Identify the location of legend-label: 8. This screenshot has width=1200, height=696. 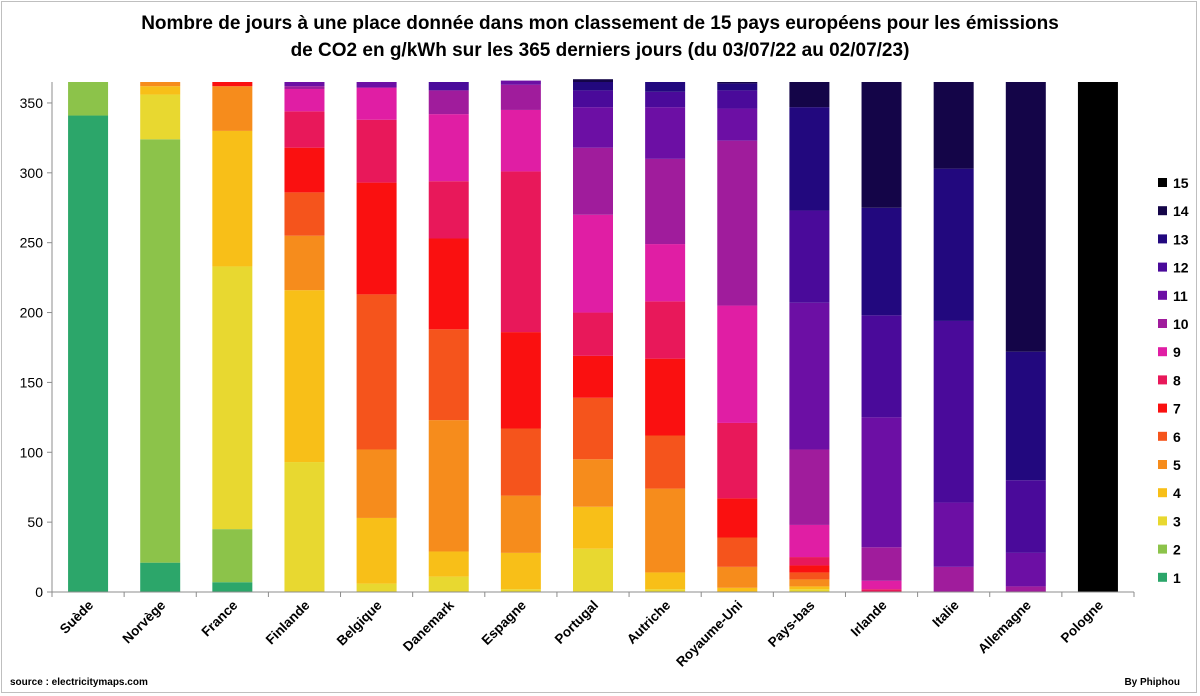
(1177, 380).